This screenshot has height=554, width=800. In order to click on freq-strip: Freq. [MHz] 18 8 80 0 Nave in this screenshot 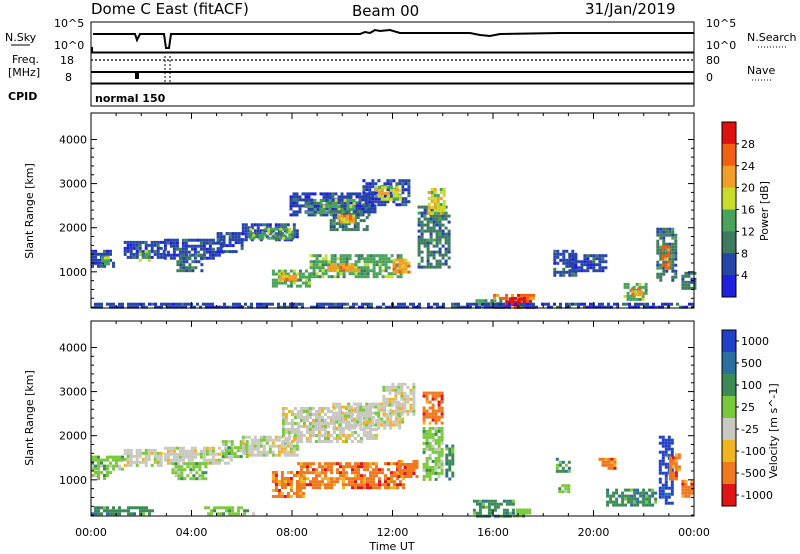, I will do `click(391, 68)`.